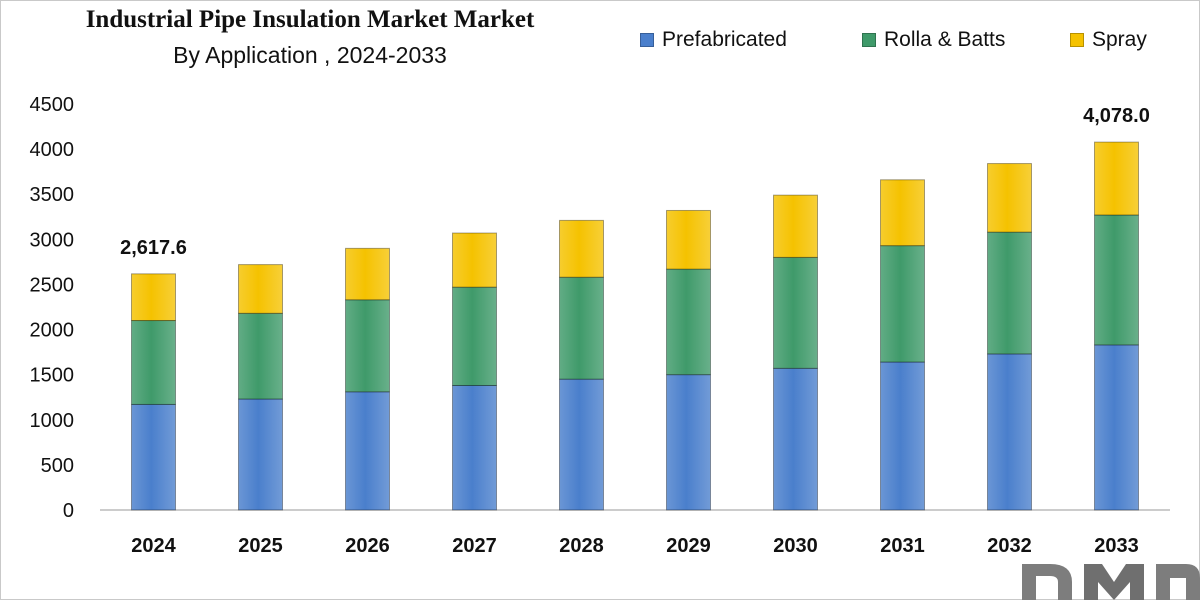 The image size is (1200, 600). Describe the element at coordinates (367, 274) in the screenshot. I see `bar-spray-2026` at that location.